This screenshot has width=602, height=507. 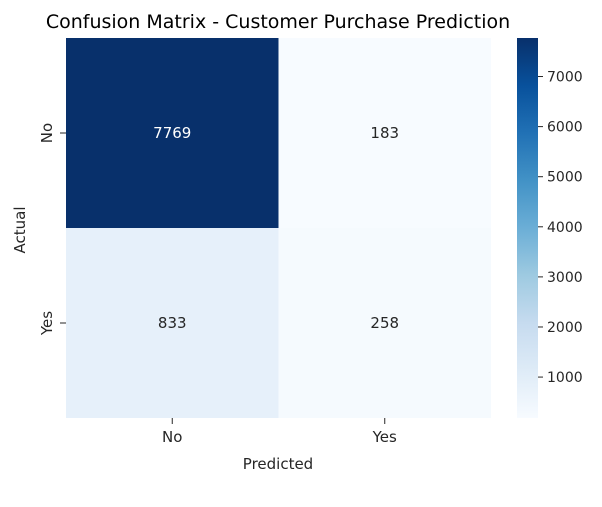 What do you see at coordinates (565, 278) in the screenshot?
I see `colorbar-tick-label: 3000` at bounding box center [565, 278].